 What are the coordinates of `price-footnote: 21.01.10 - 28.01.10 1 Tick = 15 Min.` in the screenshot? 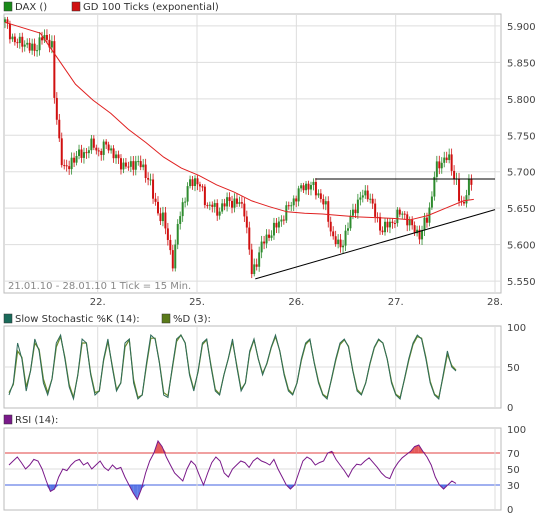 It's located at (99, 286).